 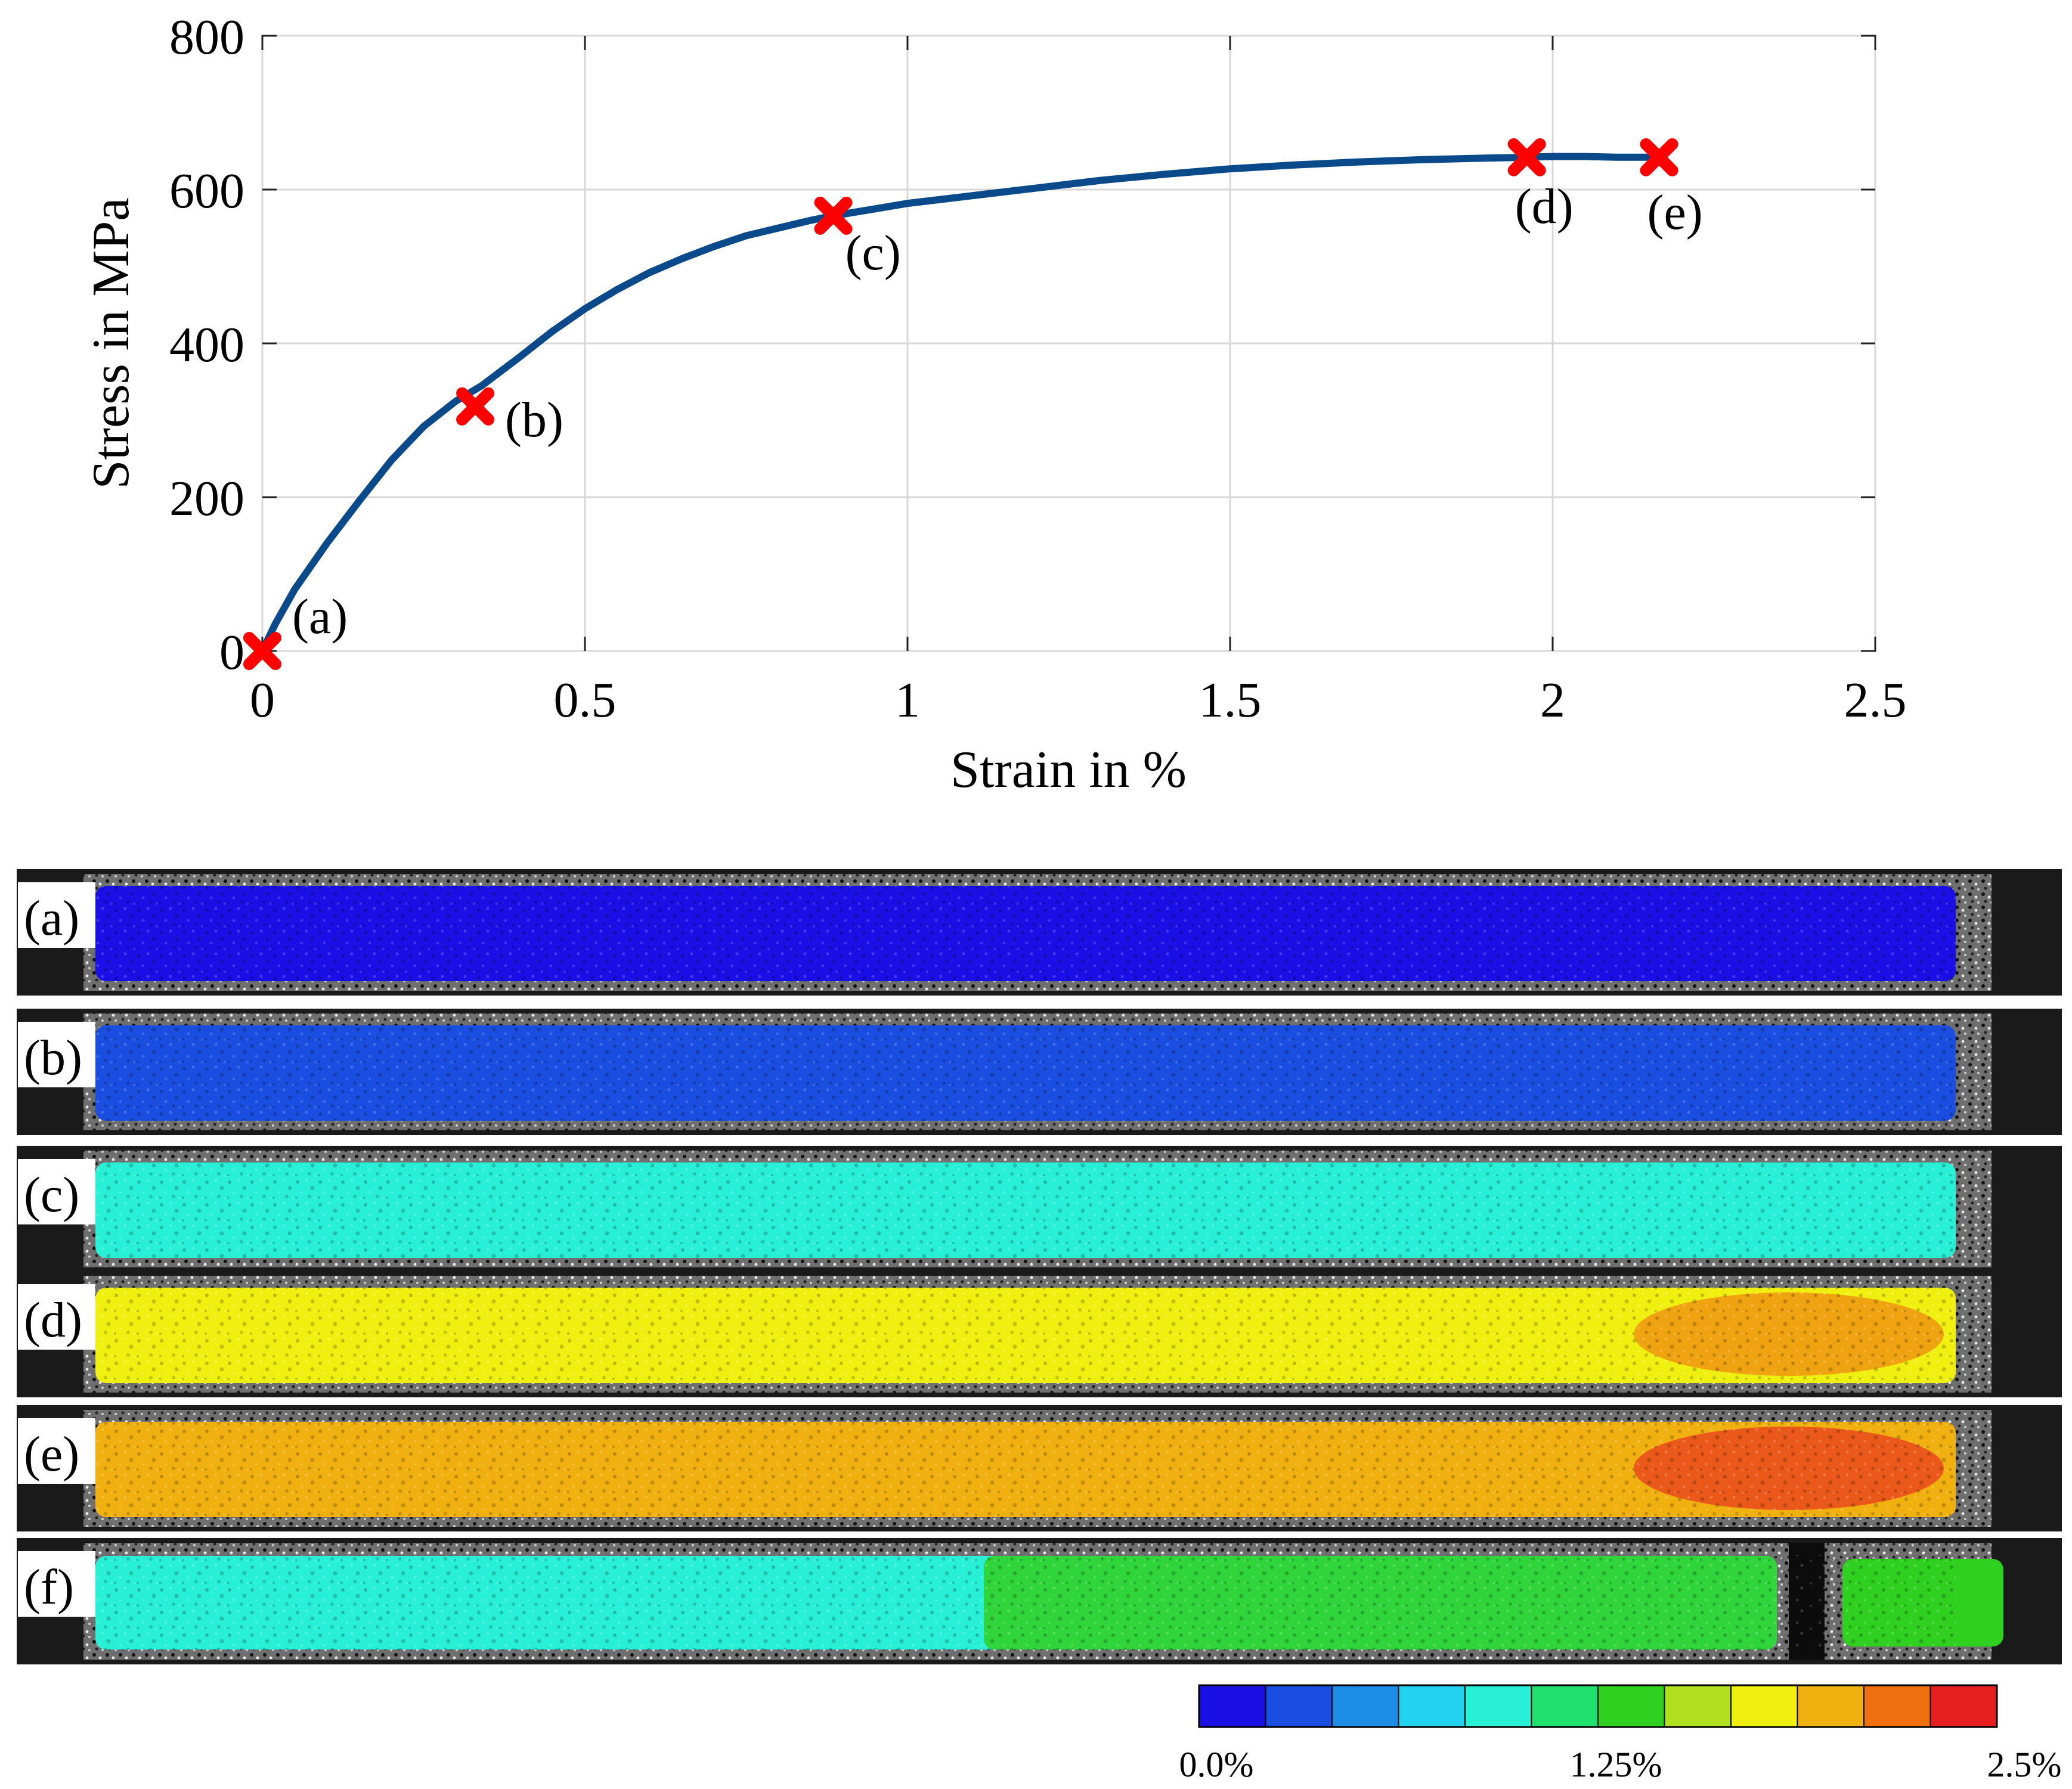 I want to click on dic-strip: (e), so click(x=1040, y=1468).